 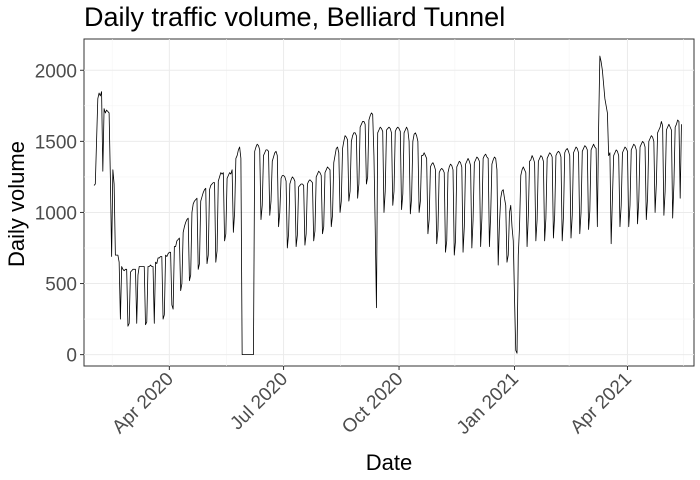 I want to click on y-tick-label: 1500, so click(x=56, y=142).